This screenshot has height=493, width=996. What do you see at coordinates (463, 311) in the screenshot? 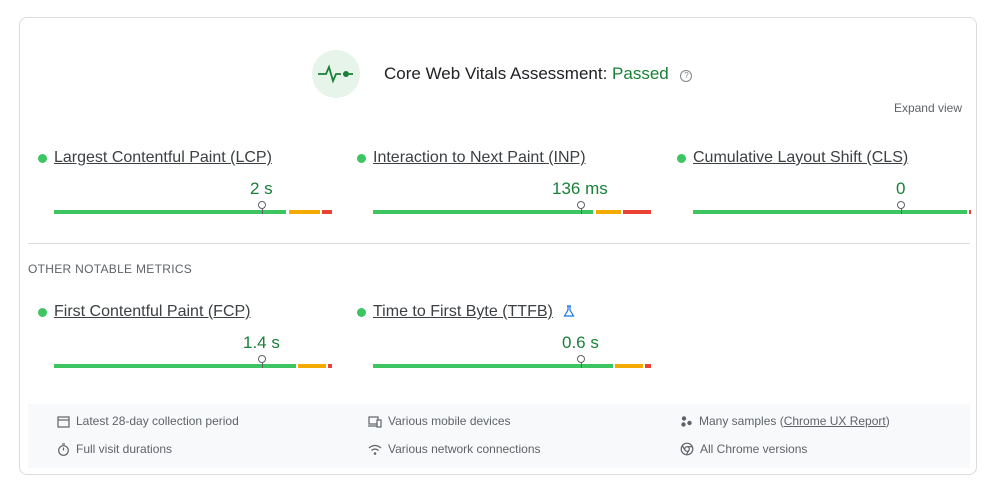
I see `metric-name-link: Time to First Byte (TTFB)` at bounding box center [463, 311].